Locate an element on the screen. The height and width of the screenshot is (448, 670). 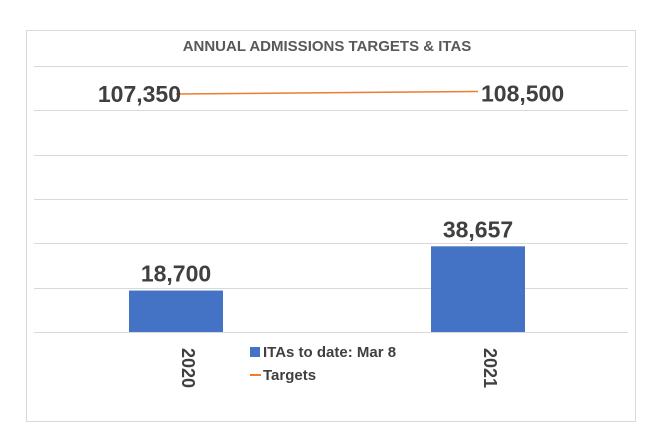
data-label-targets-2021: 108,500 is located at coordinates (522, 93).